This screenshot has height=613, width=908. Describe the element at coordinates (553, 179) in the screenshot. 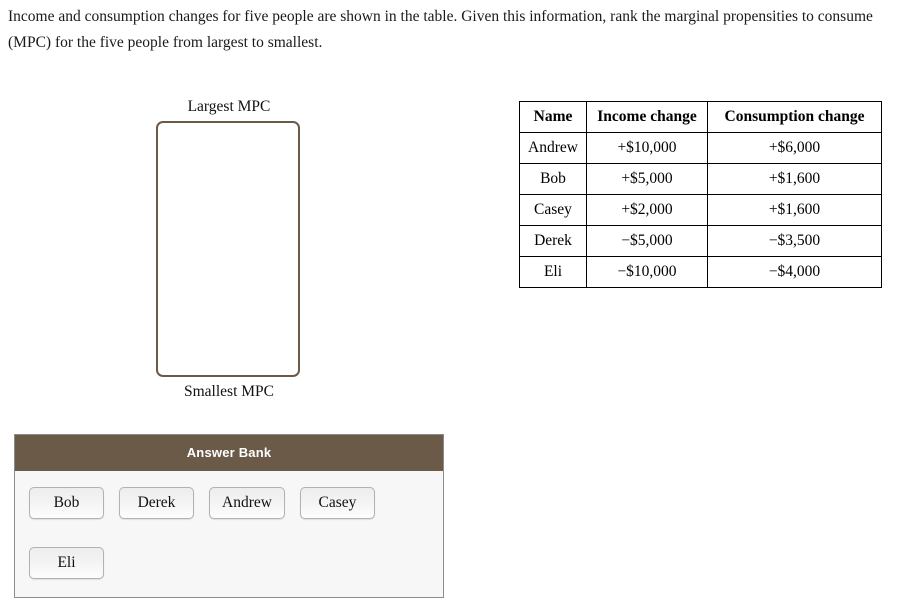

I see `cell-name: Bob` at that location.